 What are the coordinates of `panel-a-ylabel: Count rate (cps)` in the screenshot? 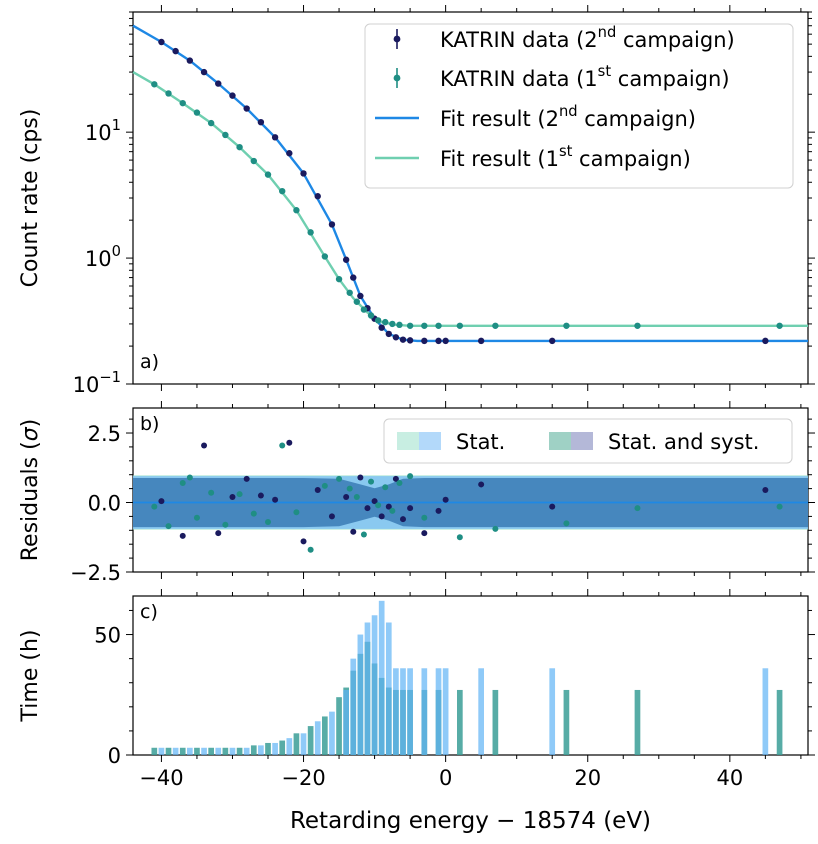 It's located at (30, 198).